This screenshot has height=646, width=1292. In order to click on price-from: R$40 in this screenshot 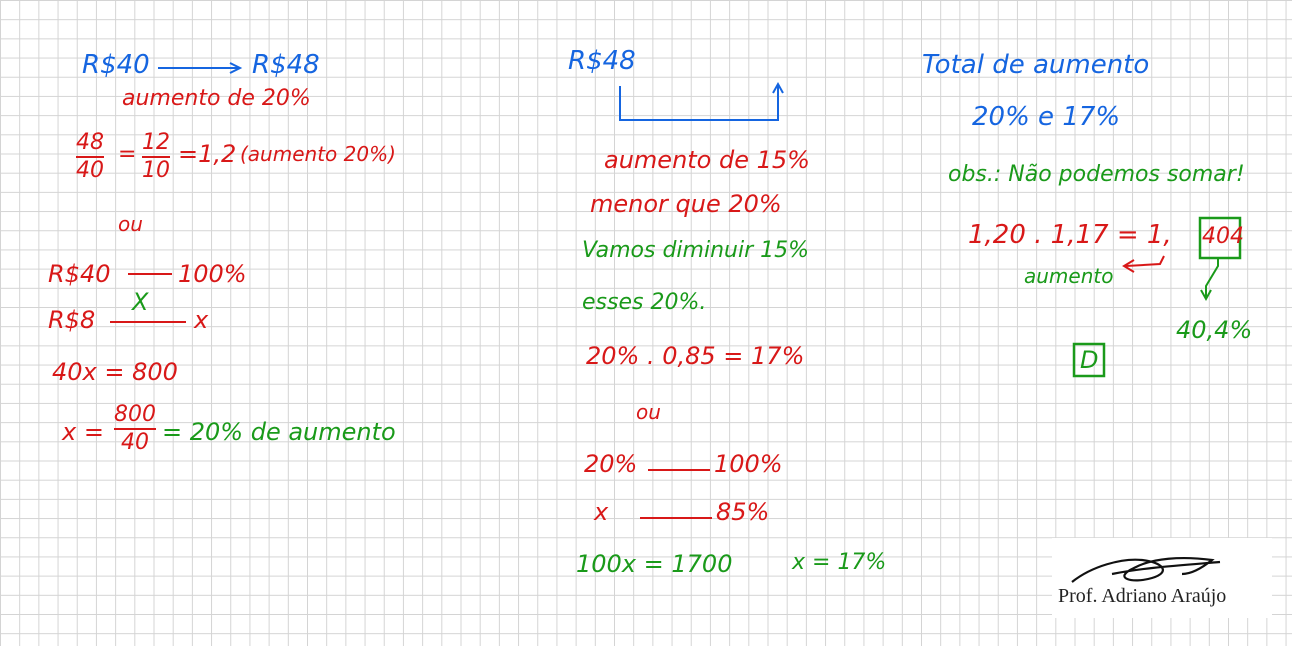, I will do `click(116, 65)`.